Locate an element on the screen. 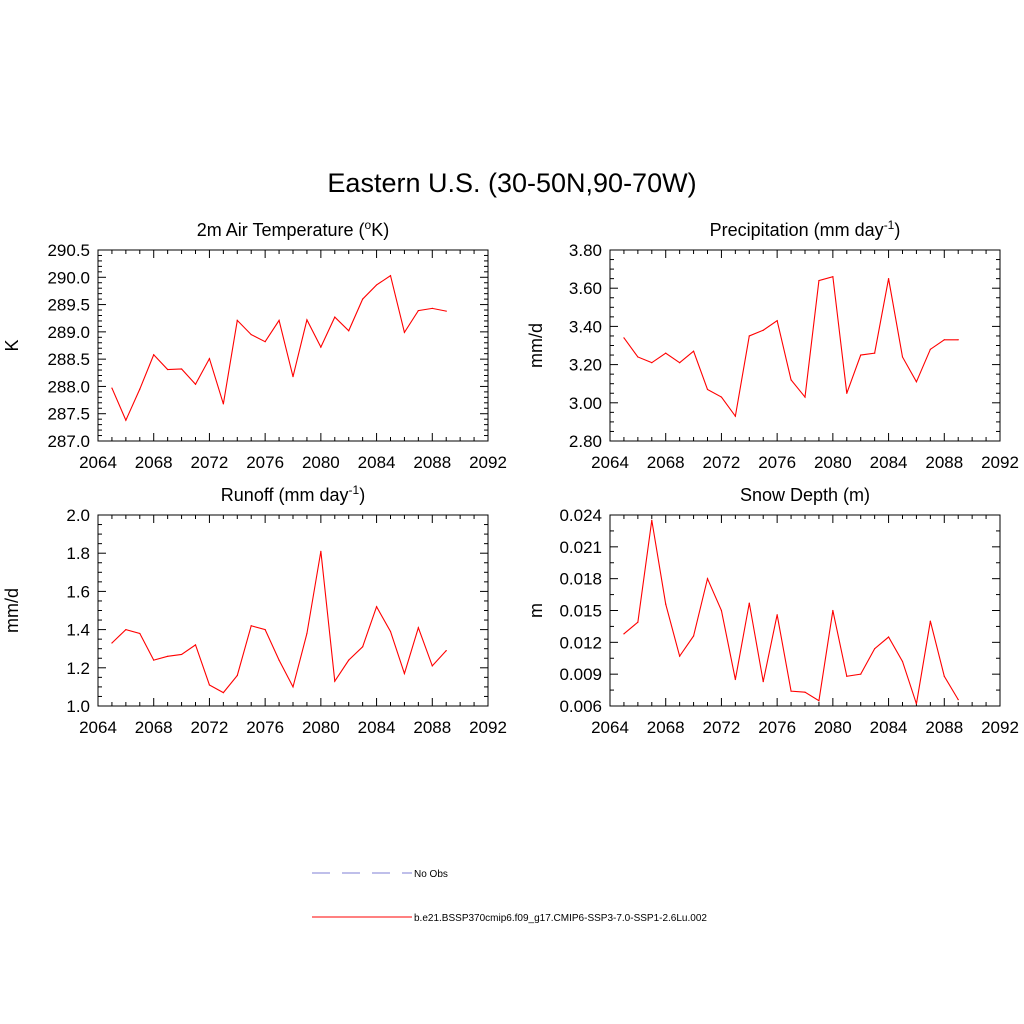  y-tick-label: 287.5 is located at coordinates (68, 414).